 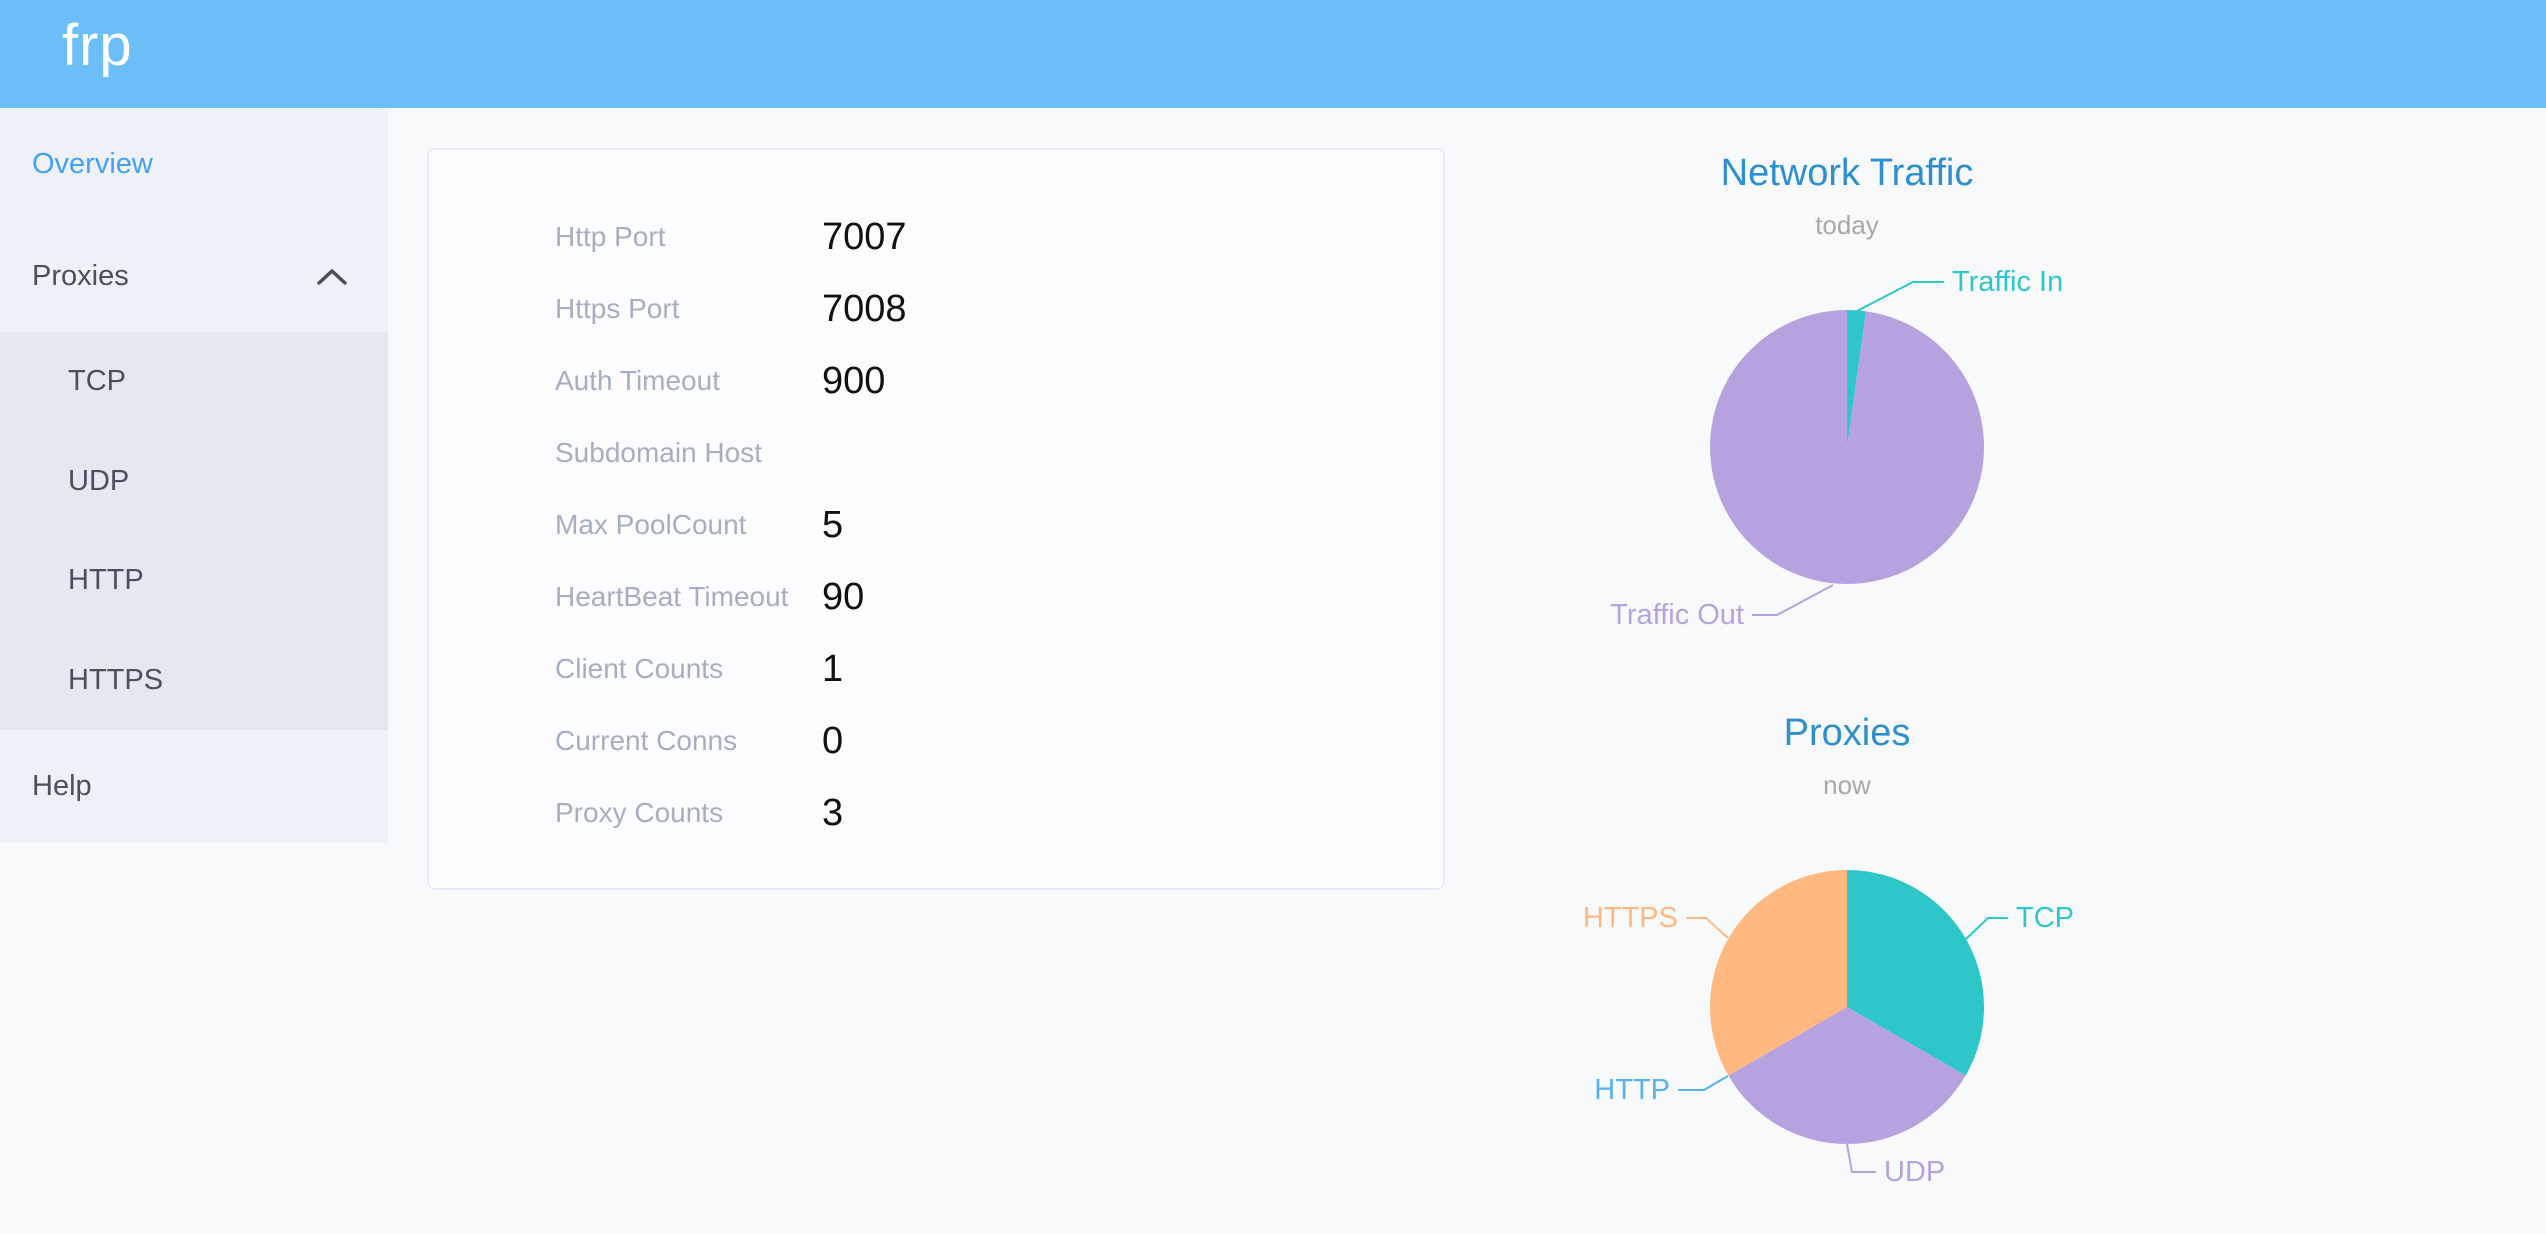 I want to click on sidebar: Overview Proxies TCP UDP HTTP HTTPS Help, so click(x=194, y=475).